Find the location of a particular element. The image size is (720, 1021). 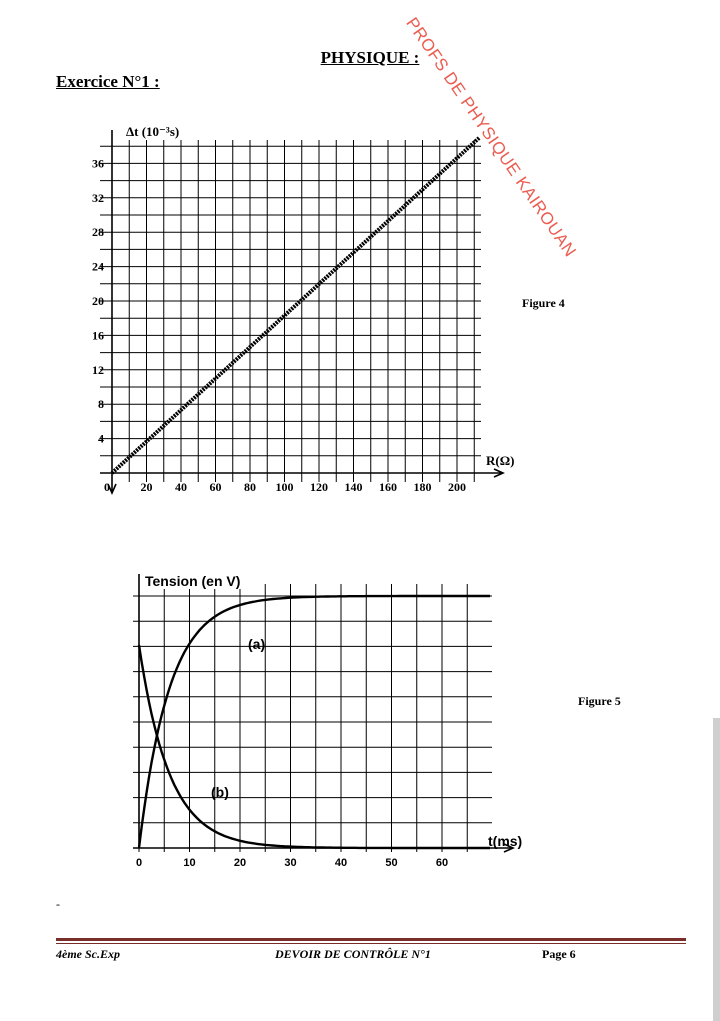

chart4-x-tick-label: 60 is located at coordinates (216, 487).